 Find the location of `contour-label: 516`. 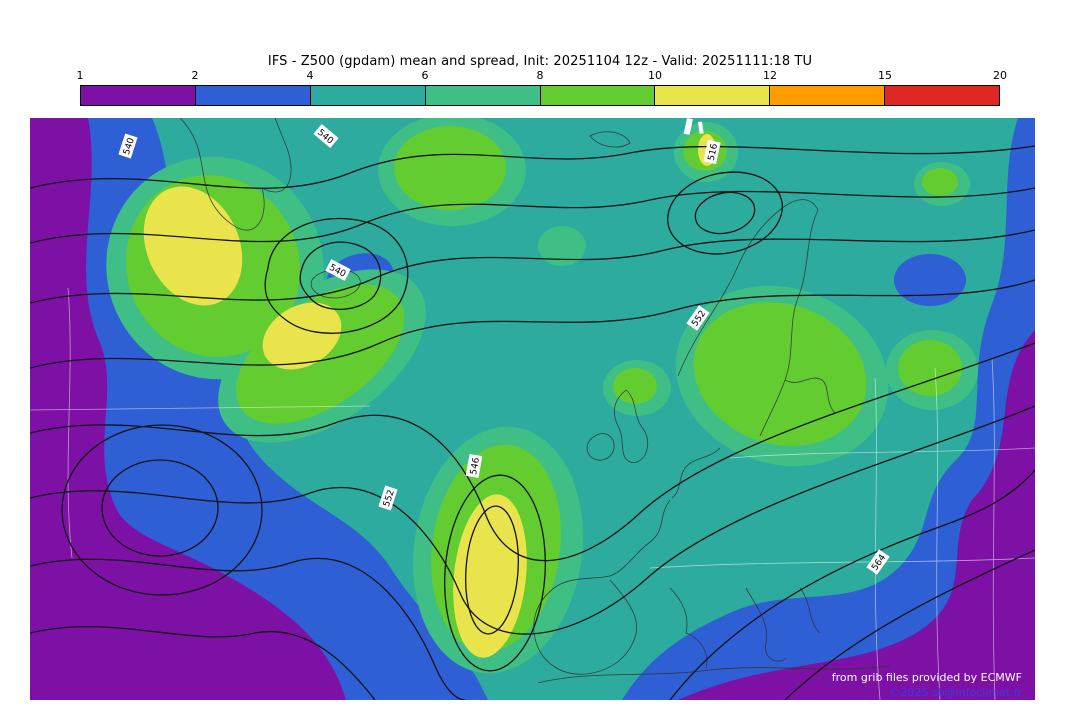

contour-label: 516 is located at coordinates (712, 152).